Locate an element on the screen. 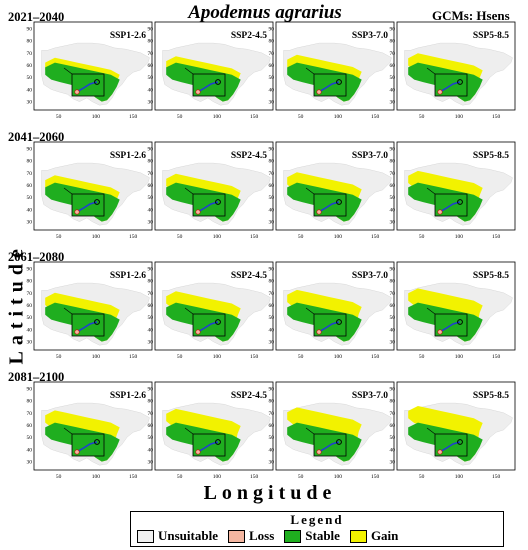  scenario-label: SSP3-7.0 is located at coordinates (370, 36).